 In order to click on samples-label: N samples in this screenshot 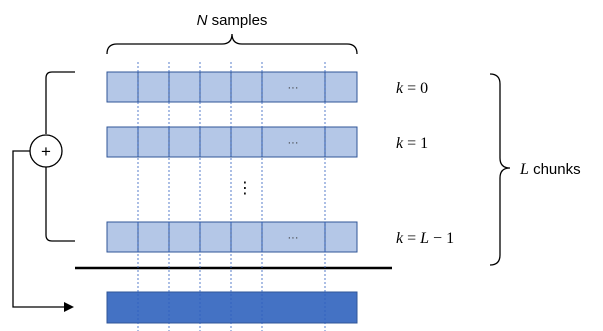, I will do `click(232, 20)`.